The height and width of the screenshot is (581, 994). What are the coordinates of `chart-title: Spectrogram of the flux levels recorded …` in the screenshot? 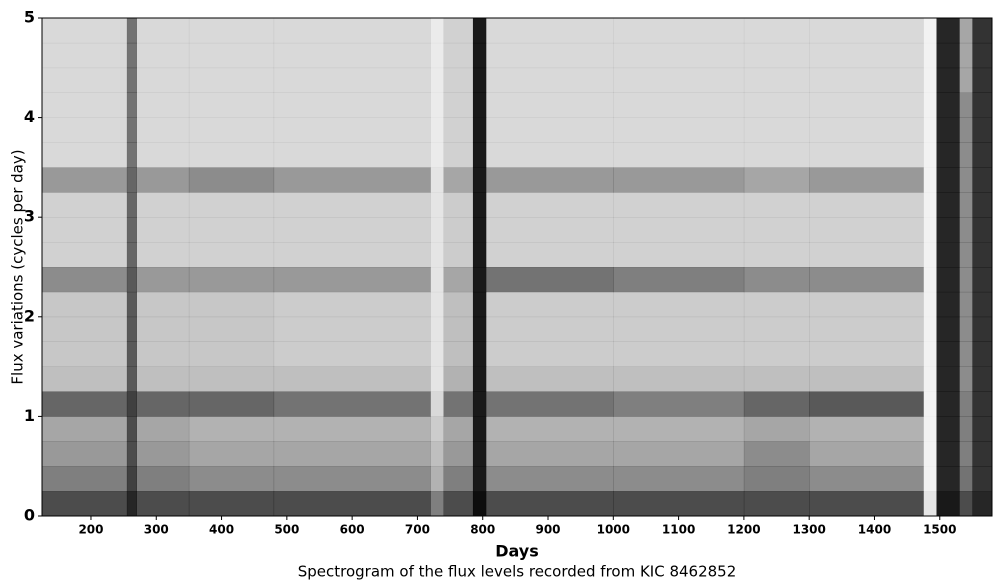 It's located at (517, 572).